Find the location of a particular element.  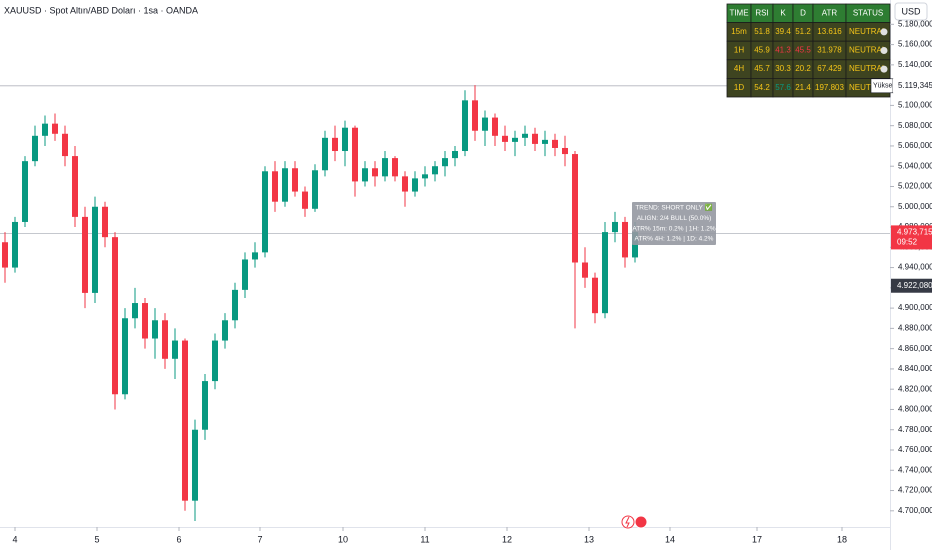

table-header-text: ATR is located at coordinates (830, 12).